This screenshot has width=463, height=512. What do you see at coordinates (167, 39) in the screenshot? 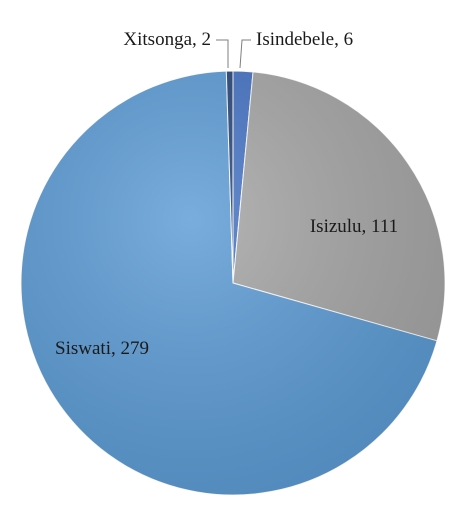
I see `label-xitsonga: Xitsonga, 2` at bounding box center [167, 39].